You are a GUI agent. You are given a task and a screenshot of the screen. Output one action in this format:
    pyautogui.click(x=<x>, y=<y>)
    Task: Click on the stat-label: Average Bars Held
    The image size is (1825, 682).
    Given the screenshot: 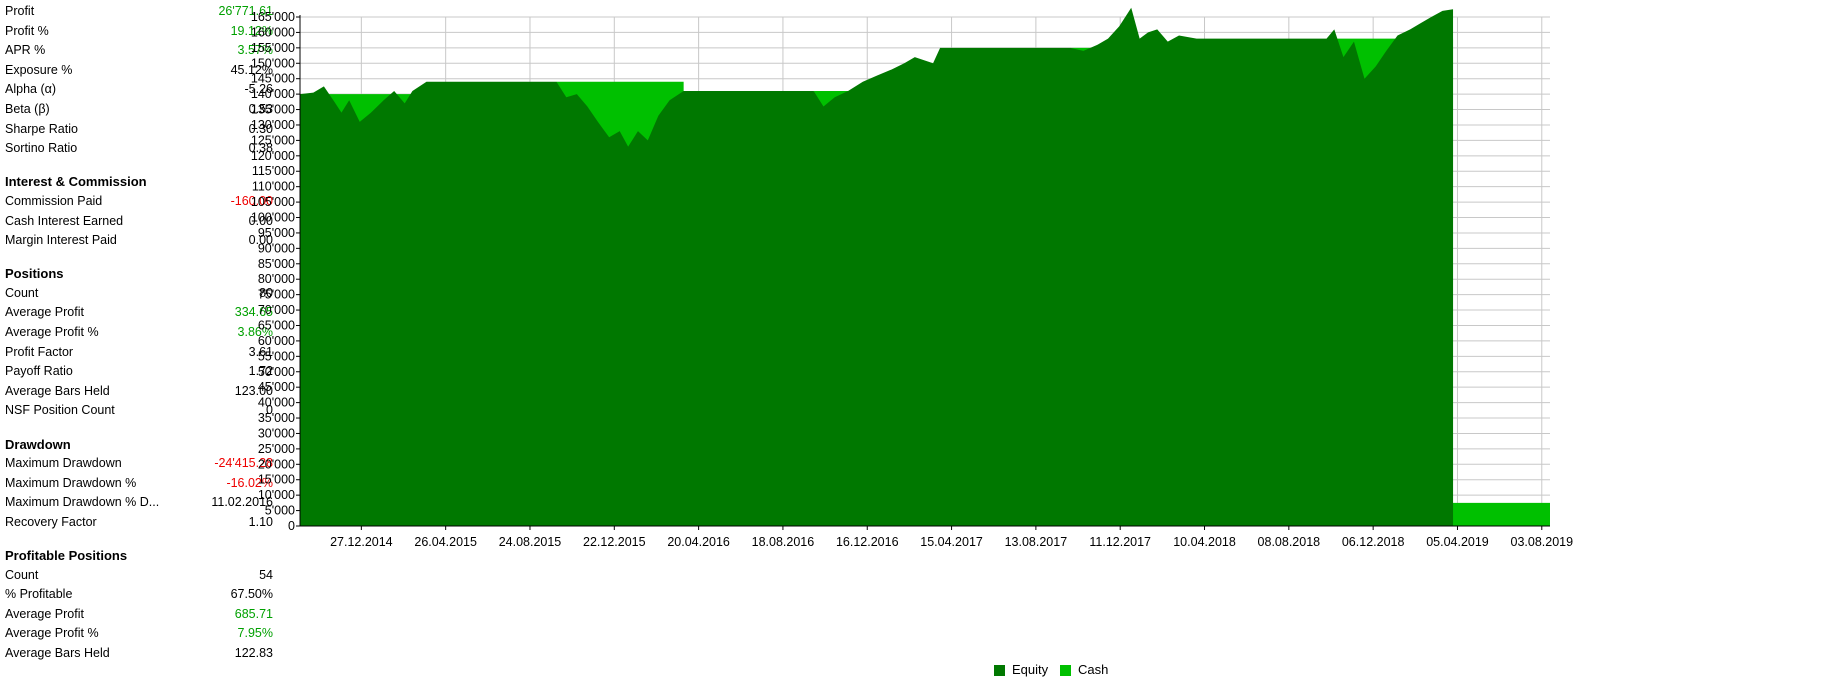 What is the action you would take?
    pyautogui.click(x=57, y=653)
    